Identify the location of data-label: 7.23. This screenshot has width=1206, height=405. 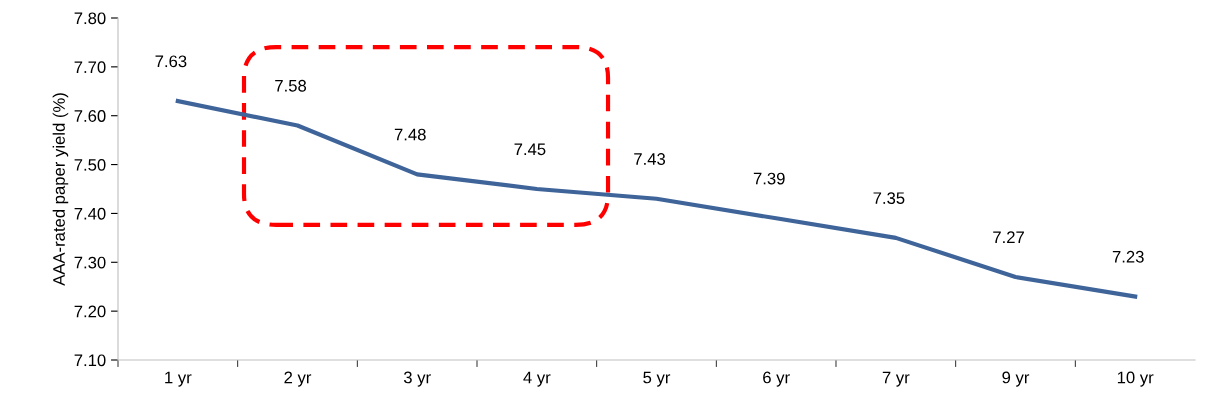
(1128, 256).